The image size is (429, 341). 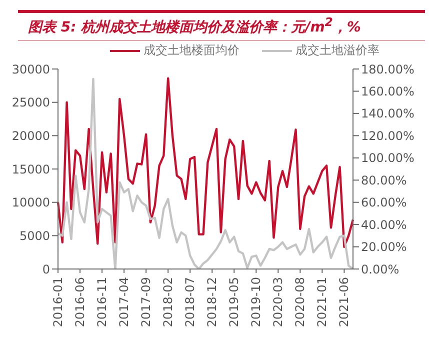 I want to click on y2-tick-label: 20.00%, so click(x=384, y=247).